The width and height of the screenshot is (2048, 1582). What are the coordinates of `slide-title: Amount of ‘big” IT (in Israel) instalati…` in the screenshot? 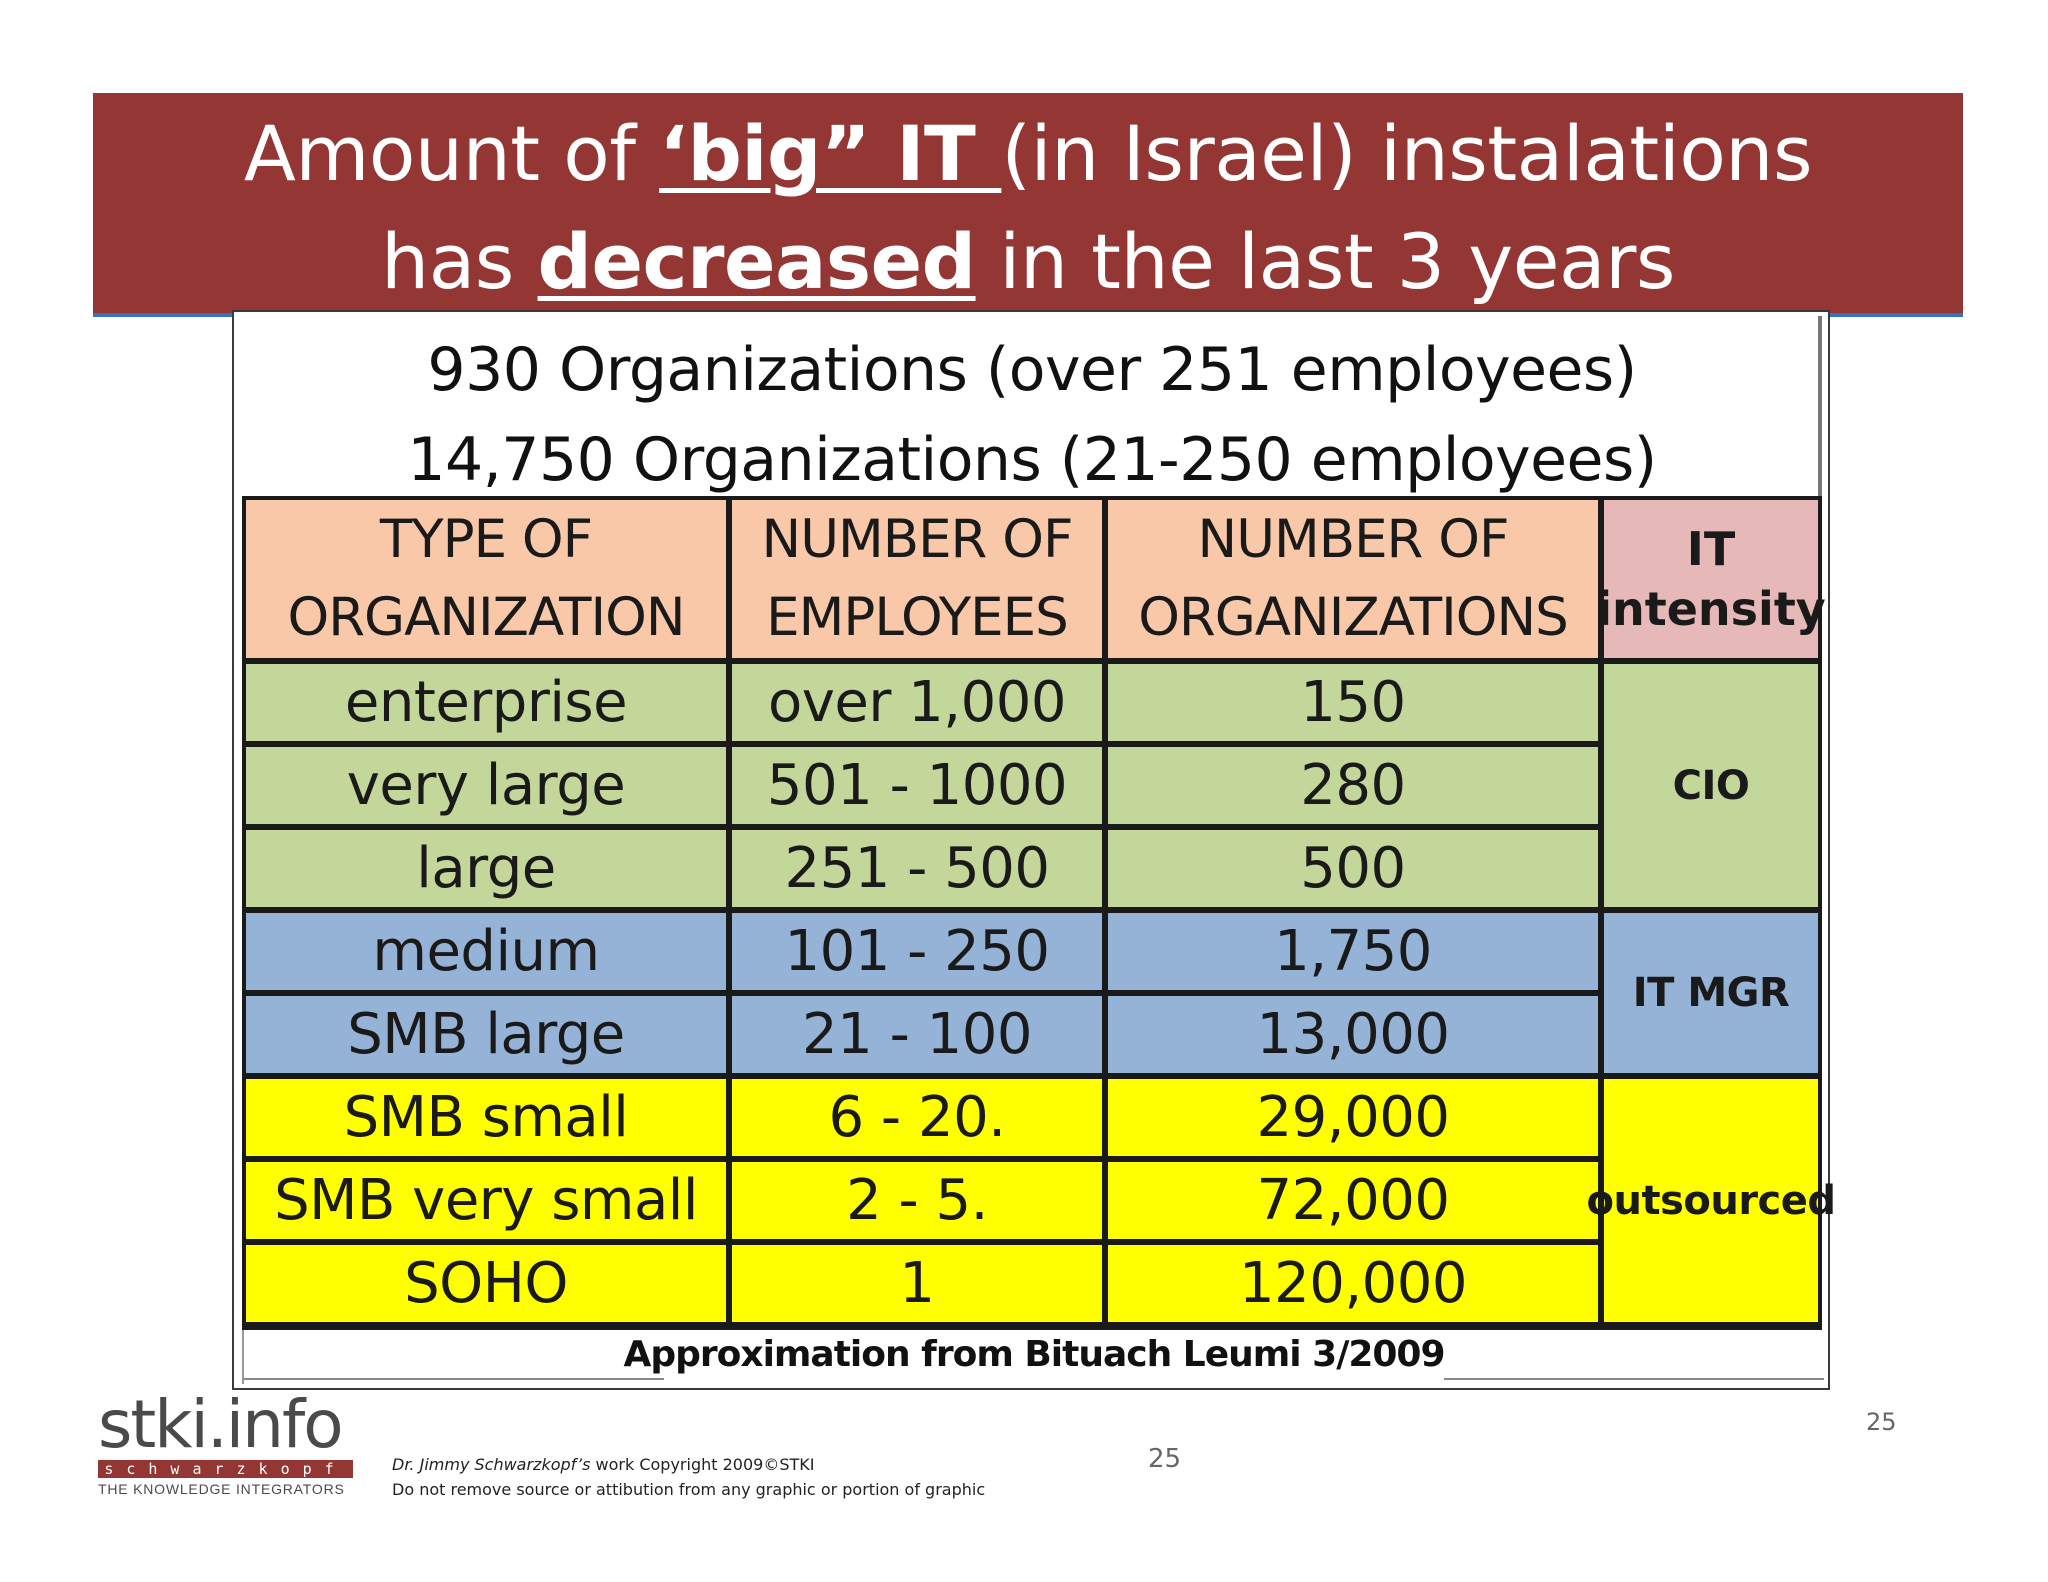 It's located at (1028, 208).